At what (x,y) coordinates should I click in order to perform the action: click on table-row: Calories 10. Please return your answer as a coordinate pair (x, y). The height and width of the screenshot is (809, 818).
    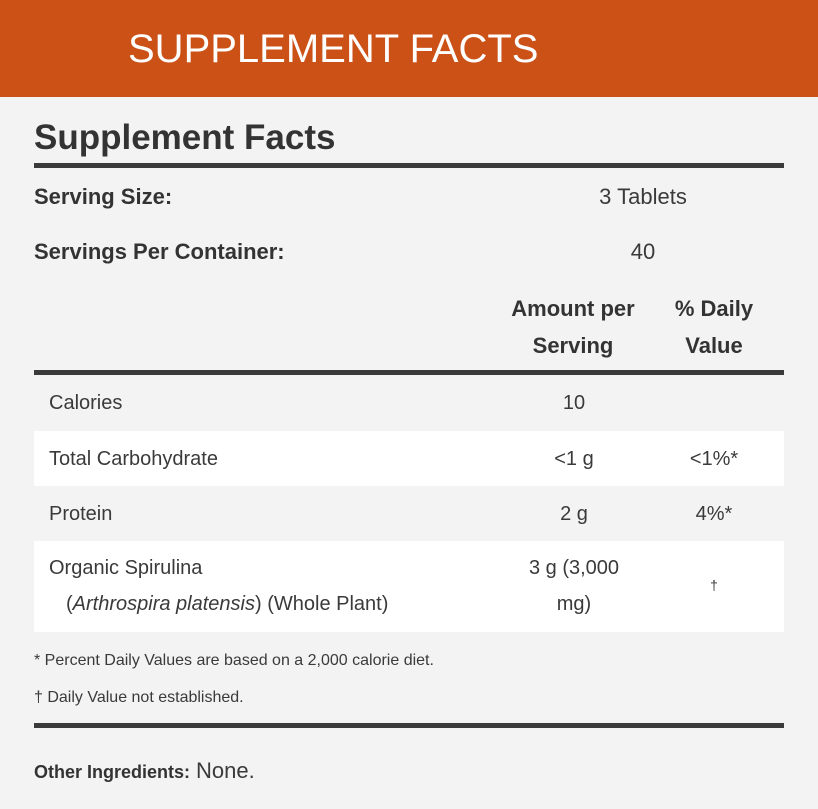
    Looking at the image, I should click on (409, 403).